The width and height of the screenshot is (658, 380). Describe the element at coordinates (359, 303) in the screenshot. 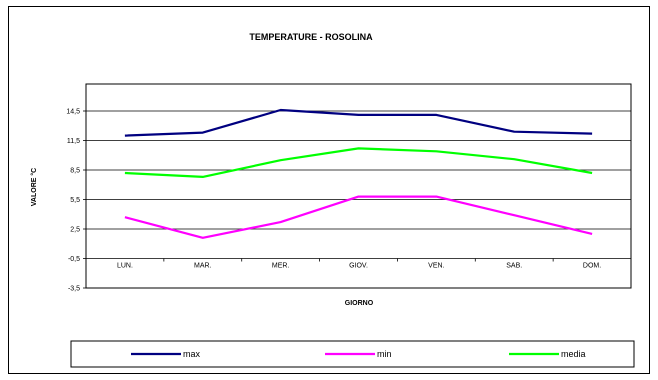

I see `x-axis-title: GIORNO` at that location.